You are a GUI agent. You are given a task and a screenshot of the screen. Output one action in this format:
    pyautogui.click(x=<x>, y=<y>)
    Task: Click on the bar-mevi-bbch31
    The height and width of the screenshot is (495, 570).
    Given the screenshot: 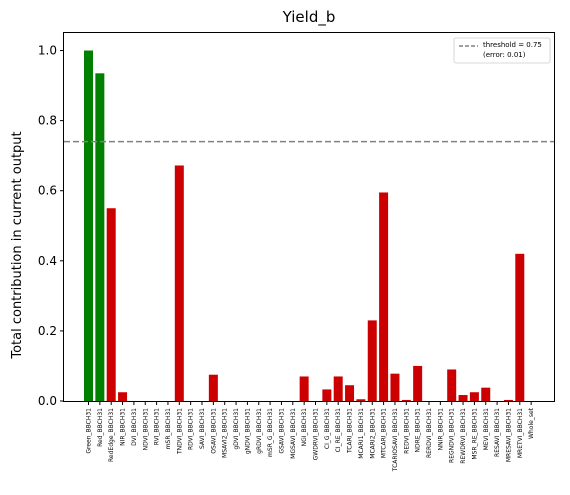 What is the action you would take?
    pyautogui.click(x=486, y=394)
    